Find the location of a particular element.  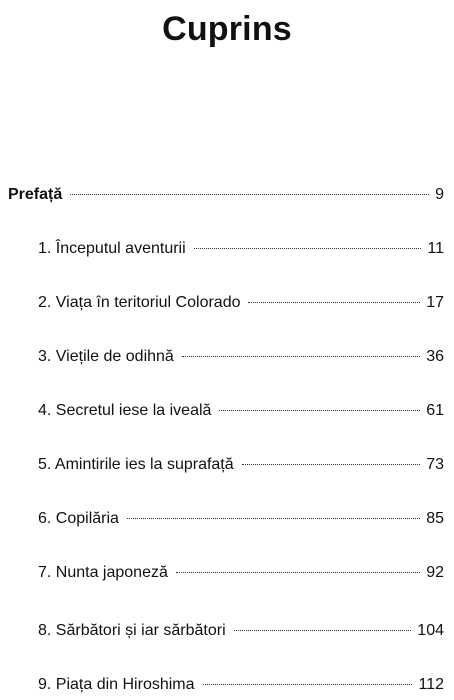

toc-entry-label: 6. Copilăria is located at coordinates (78, 518).